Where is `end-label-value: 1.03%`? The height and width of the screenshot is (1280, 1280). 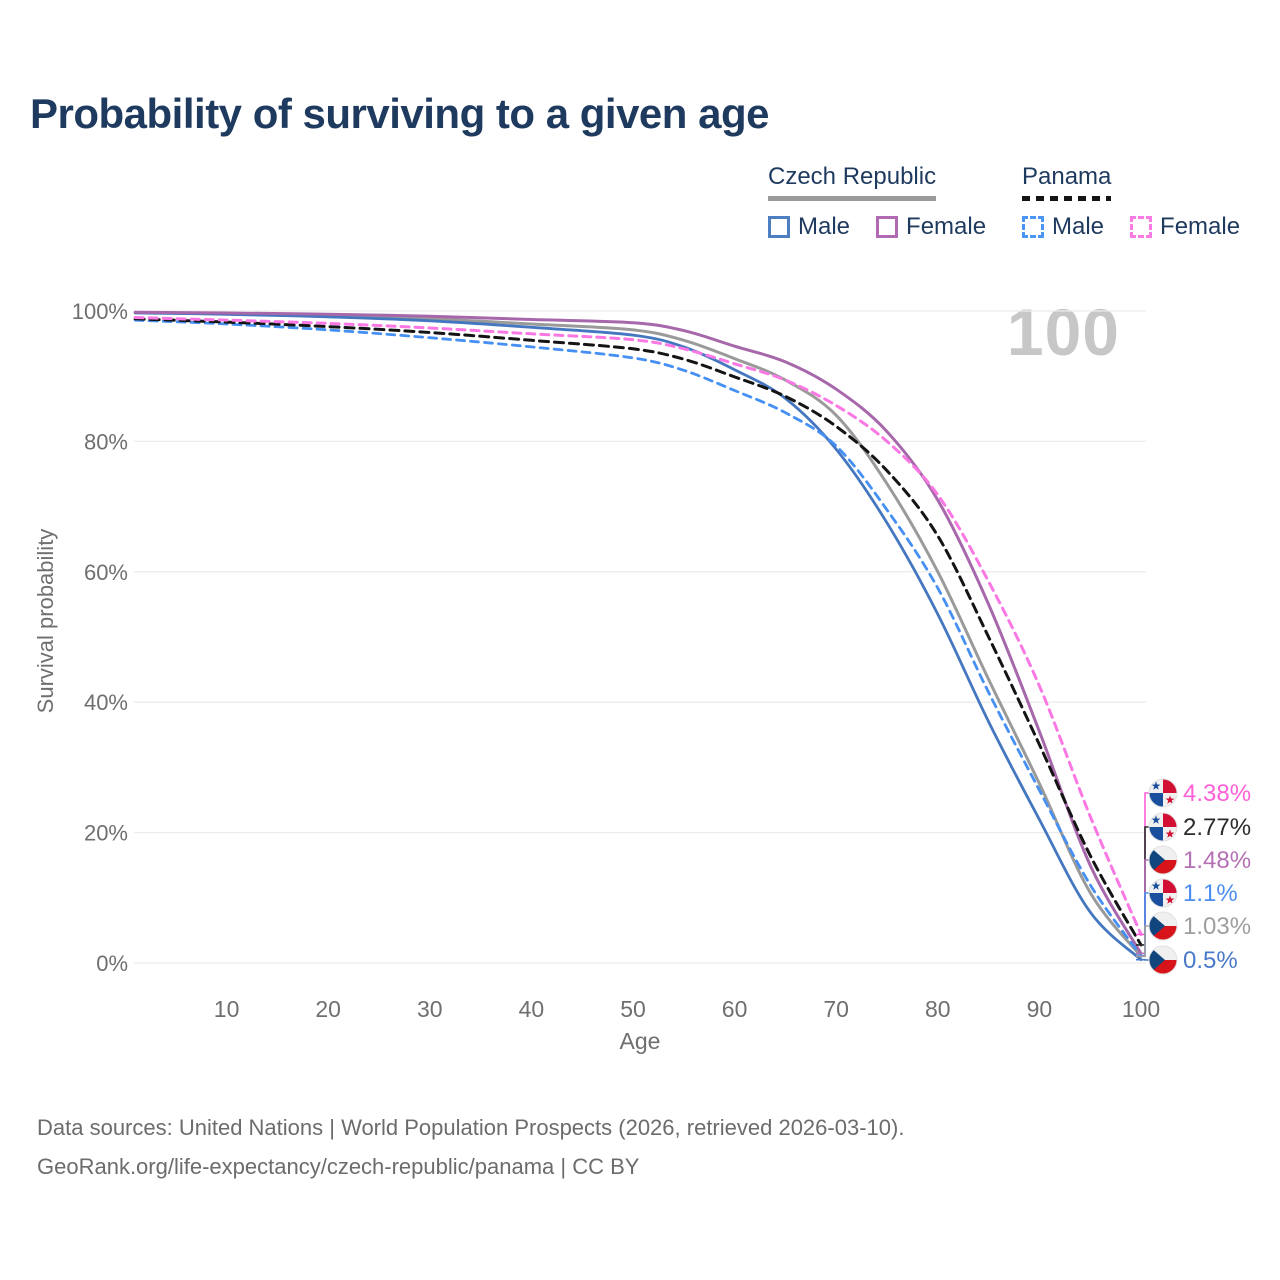 end-label-value: 1.03% is located at coordinates (1217, 926).